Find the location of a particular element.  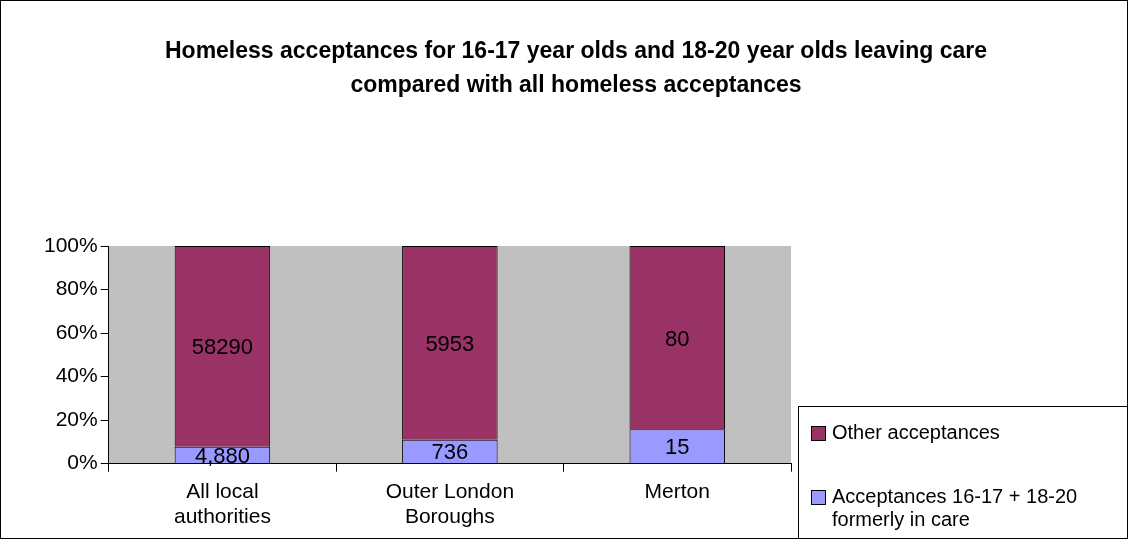

legend-label: Other acceptances is located at coordinates (916, 432).